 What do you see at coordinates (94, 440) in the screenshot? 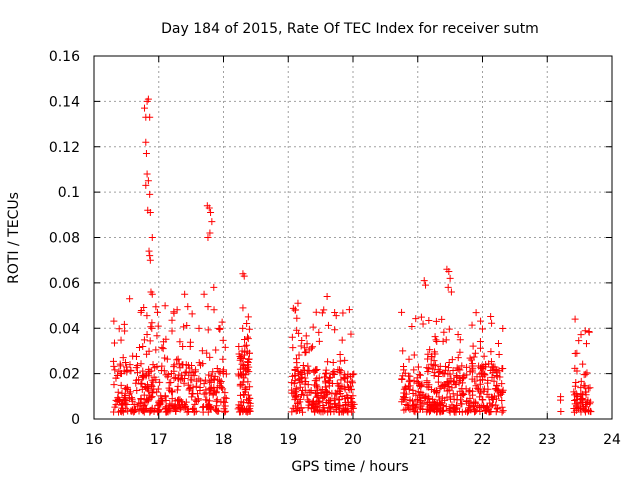
I see `x-tick-label: 16` at bounding box center [94, 440].